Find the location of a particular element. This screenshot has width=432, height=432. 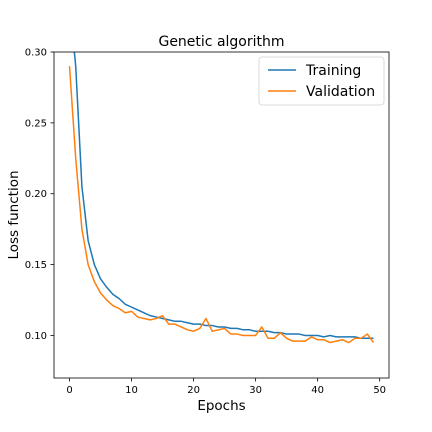

y-tick-label: 0.15 is located at coordinates (36, 265).